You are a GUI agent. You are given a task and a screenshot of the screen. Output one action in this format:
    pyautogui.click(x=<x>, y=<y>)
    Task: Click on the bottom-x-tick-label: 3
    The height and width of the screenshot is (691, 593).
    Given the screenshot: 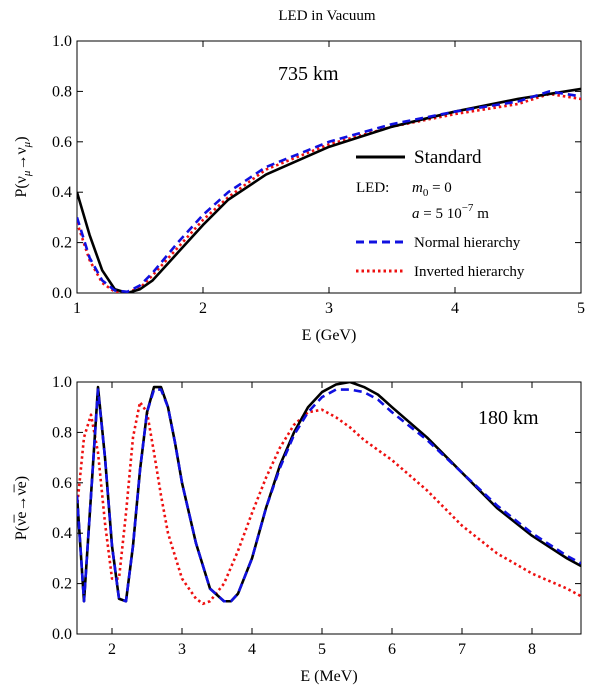 What is the action you would take?
    pyautogui.click(x=182, y=649)
    